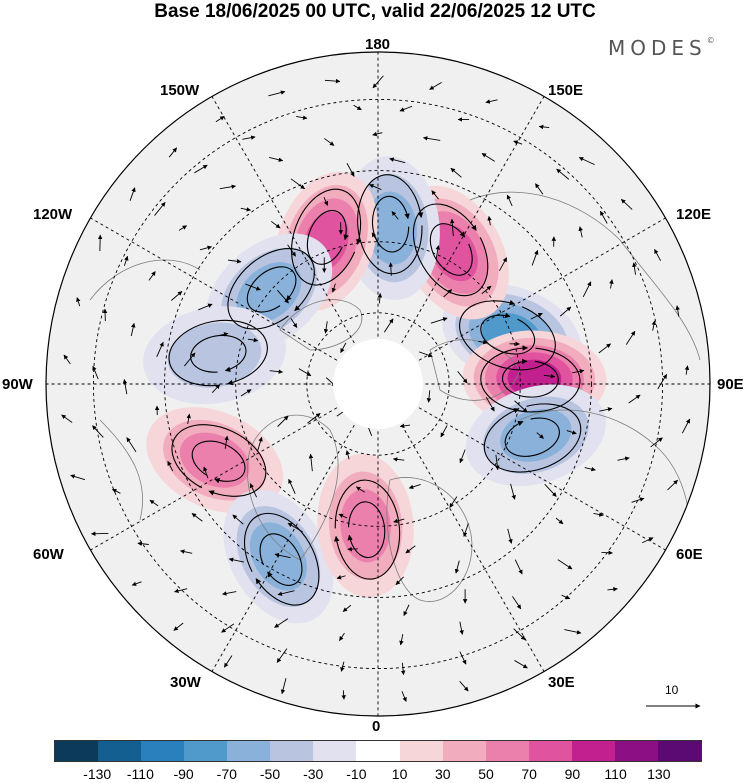 This screenshot has width=750, height=783. Describe the element at coordinates (486, 774) in the screenshot. I see `colorbar-tick-label: 50` at that location.